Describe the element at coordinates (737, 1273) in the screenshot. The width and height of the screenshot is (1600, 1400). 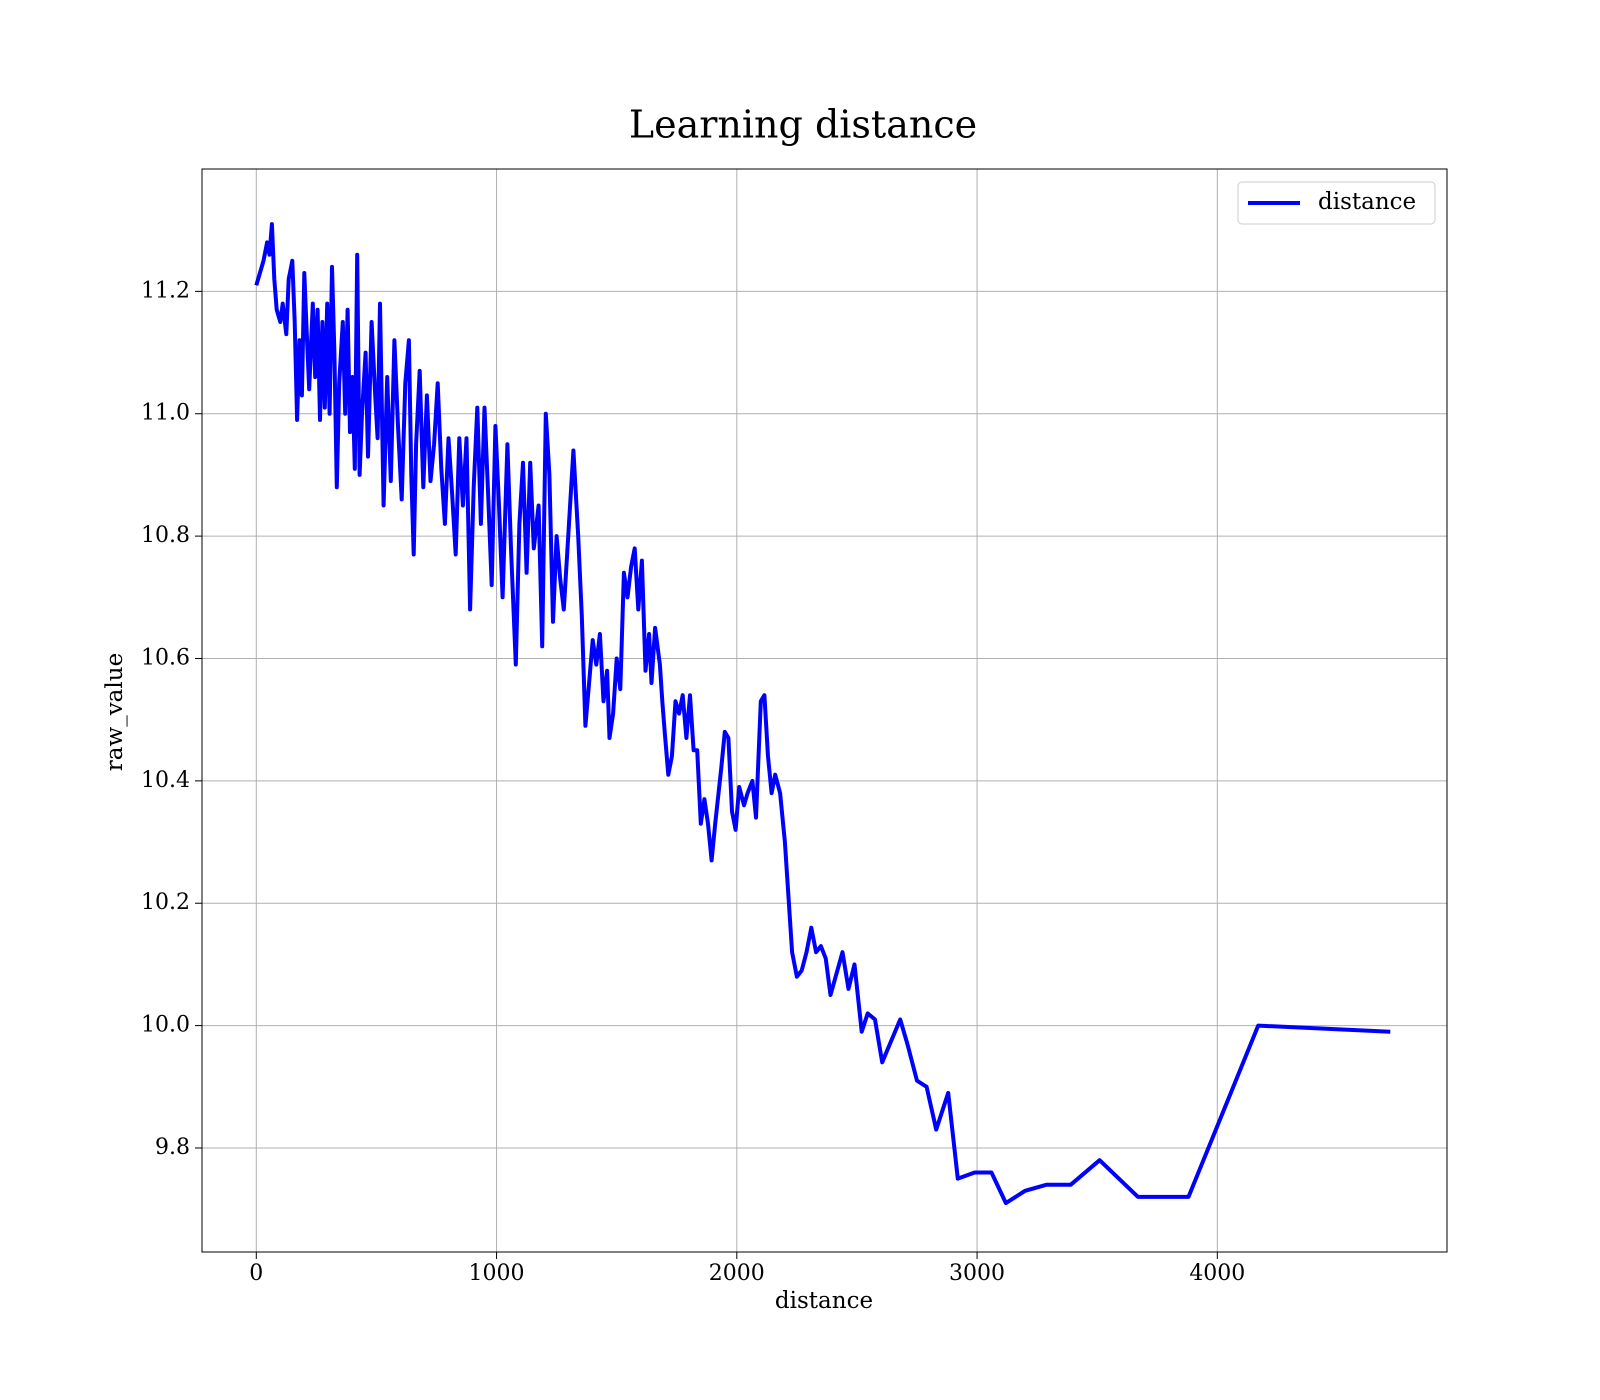
I see `x-tick-label: 2000` at that location.